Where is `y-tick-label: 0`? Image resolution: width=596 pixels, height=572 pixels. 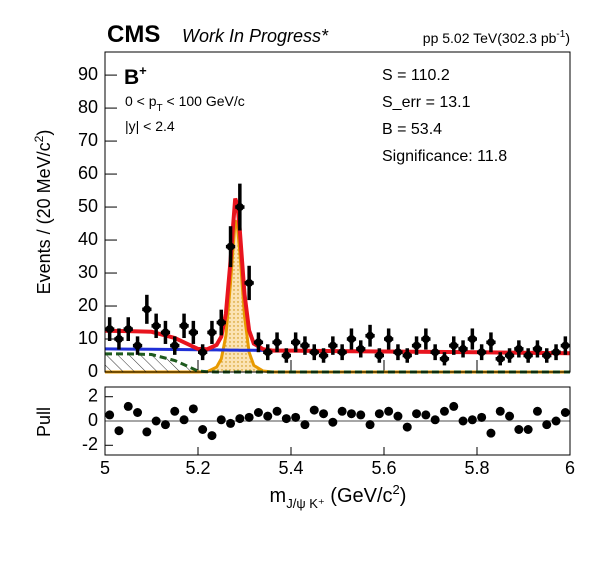
y-tick-label: 0 is located at coordinates (93, 420).